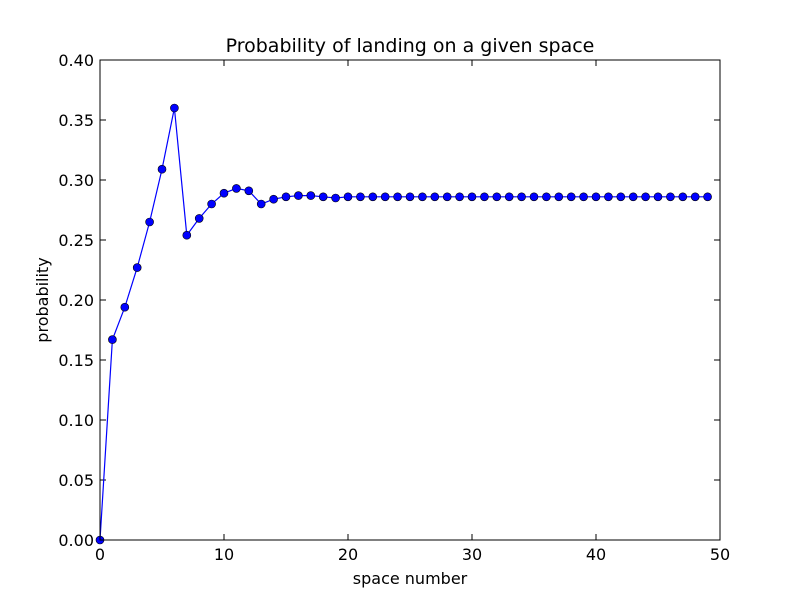 This screenshot has height=604, width=800. Describe the element at coordinates (76, 240) in the screenshot. I see `y-tick-label: 0.25` at that location.